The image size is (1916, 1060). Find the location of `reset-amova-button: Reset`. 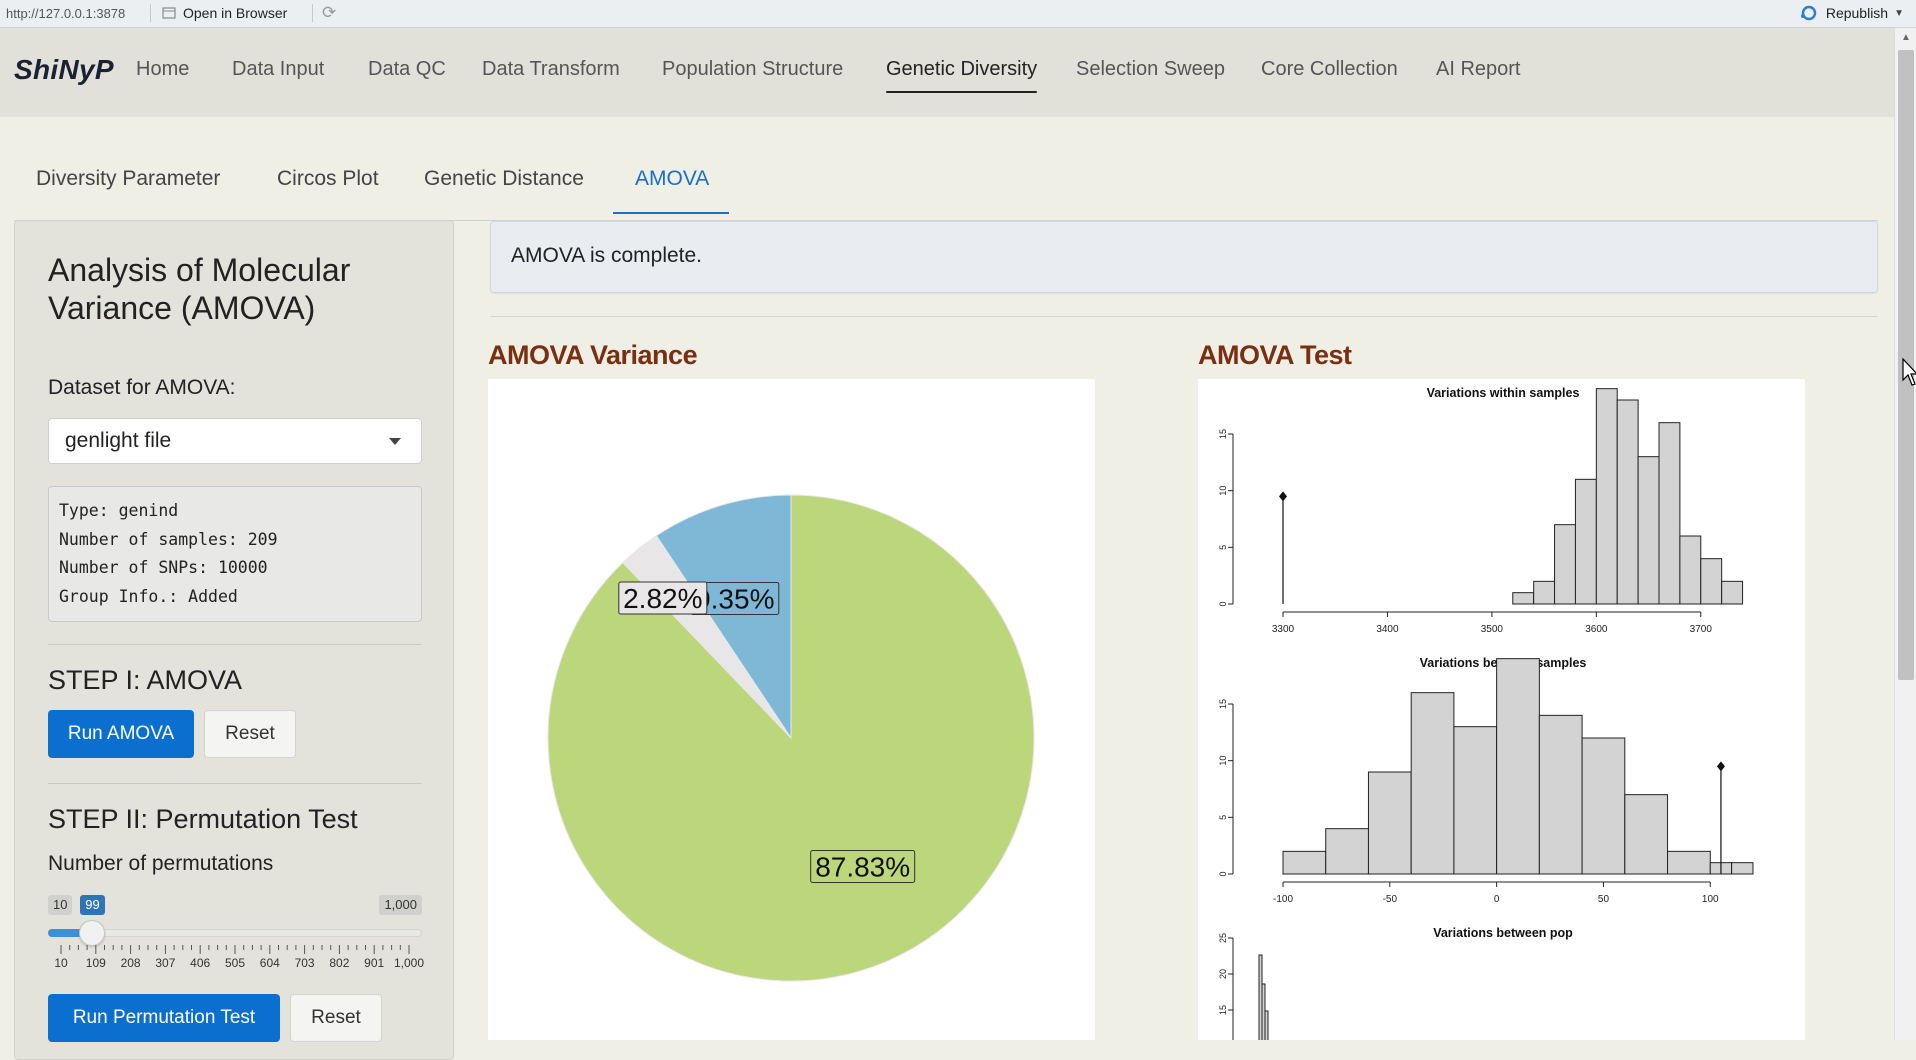

reset-amova-button: Reset is located at coordinates (250, 734).